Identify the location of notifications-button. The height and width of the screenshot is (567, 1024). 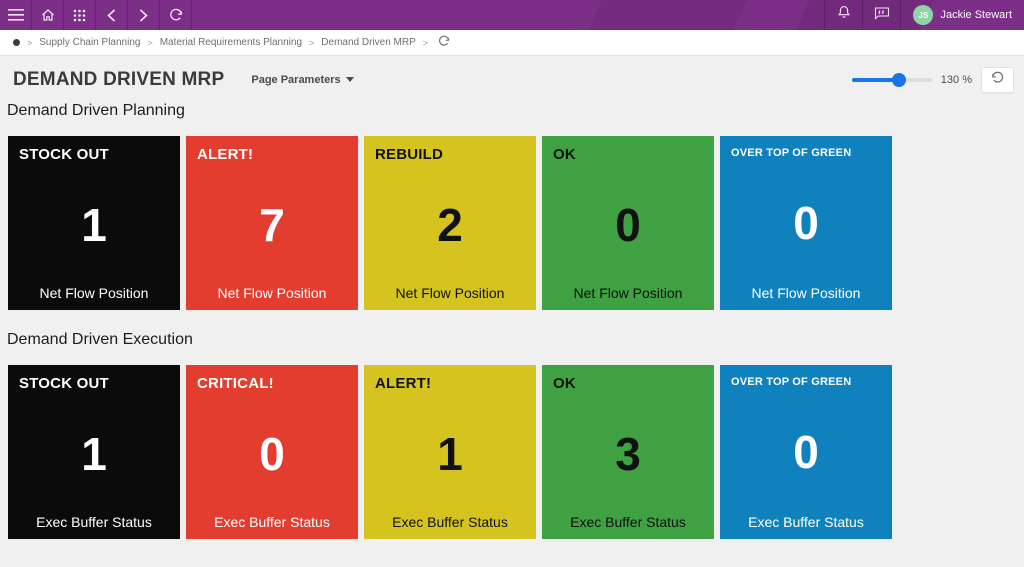
(843, 15).